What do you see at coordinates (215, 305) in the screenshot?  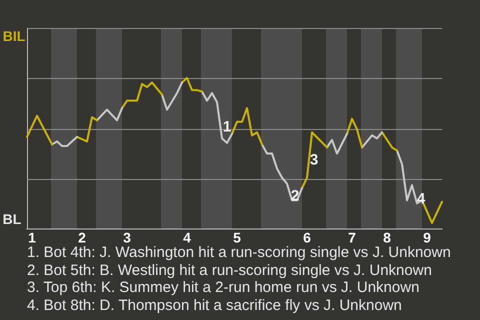 I see `text: 4. Bot 8th: D. Thompson hit a sacrifice fly vs J. Unknown` at bounding box center [215, 305].